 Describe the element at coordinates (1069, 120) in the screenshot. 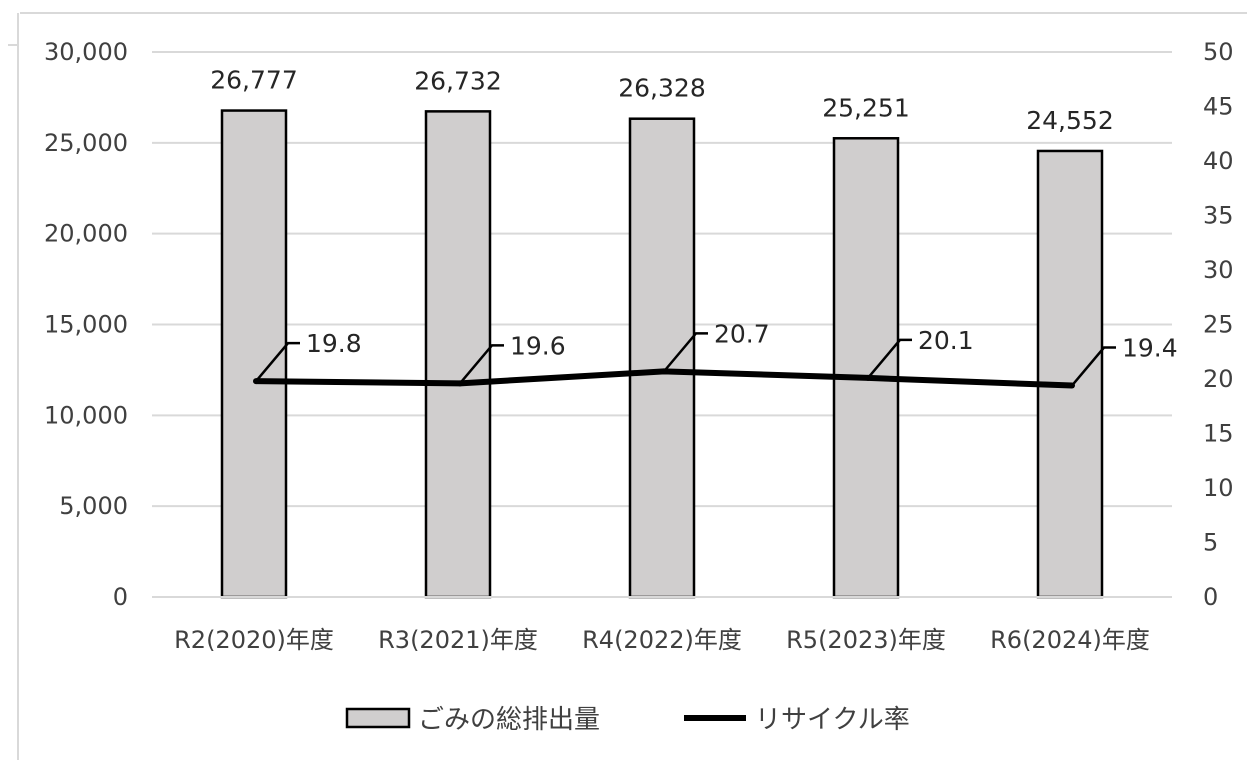

I see `bar-data-label: 24,552` at that location.